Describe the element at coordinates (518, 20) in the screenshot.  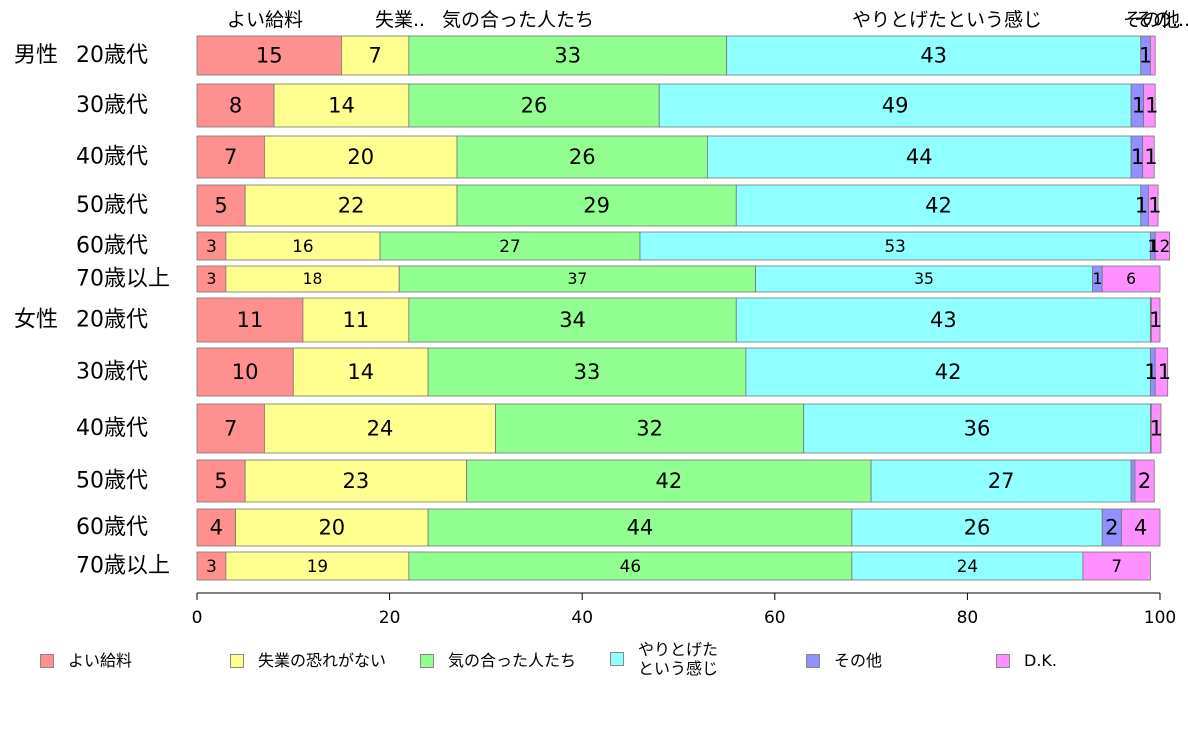
I see `series-top-label: 気の合った人たち` at that location.